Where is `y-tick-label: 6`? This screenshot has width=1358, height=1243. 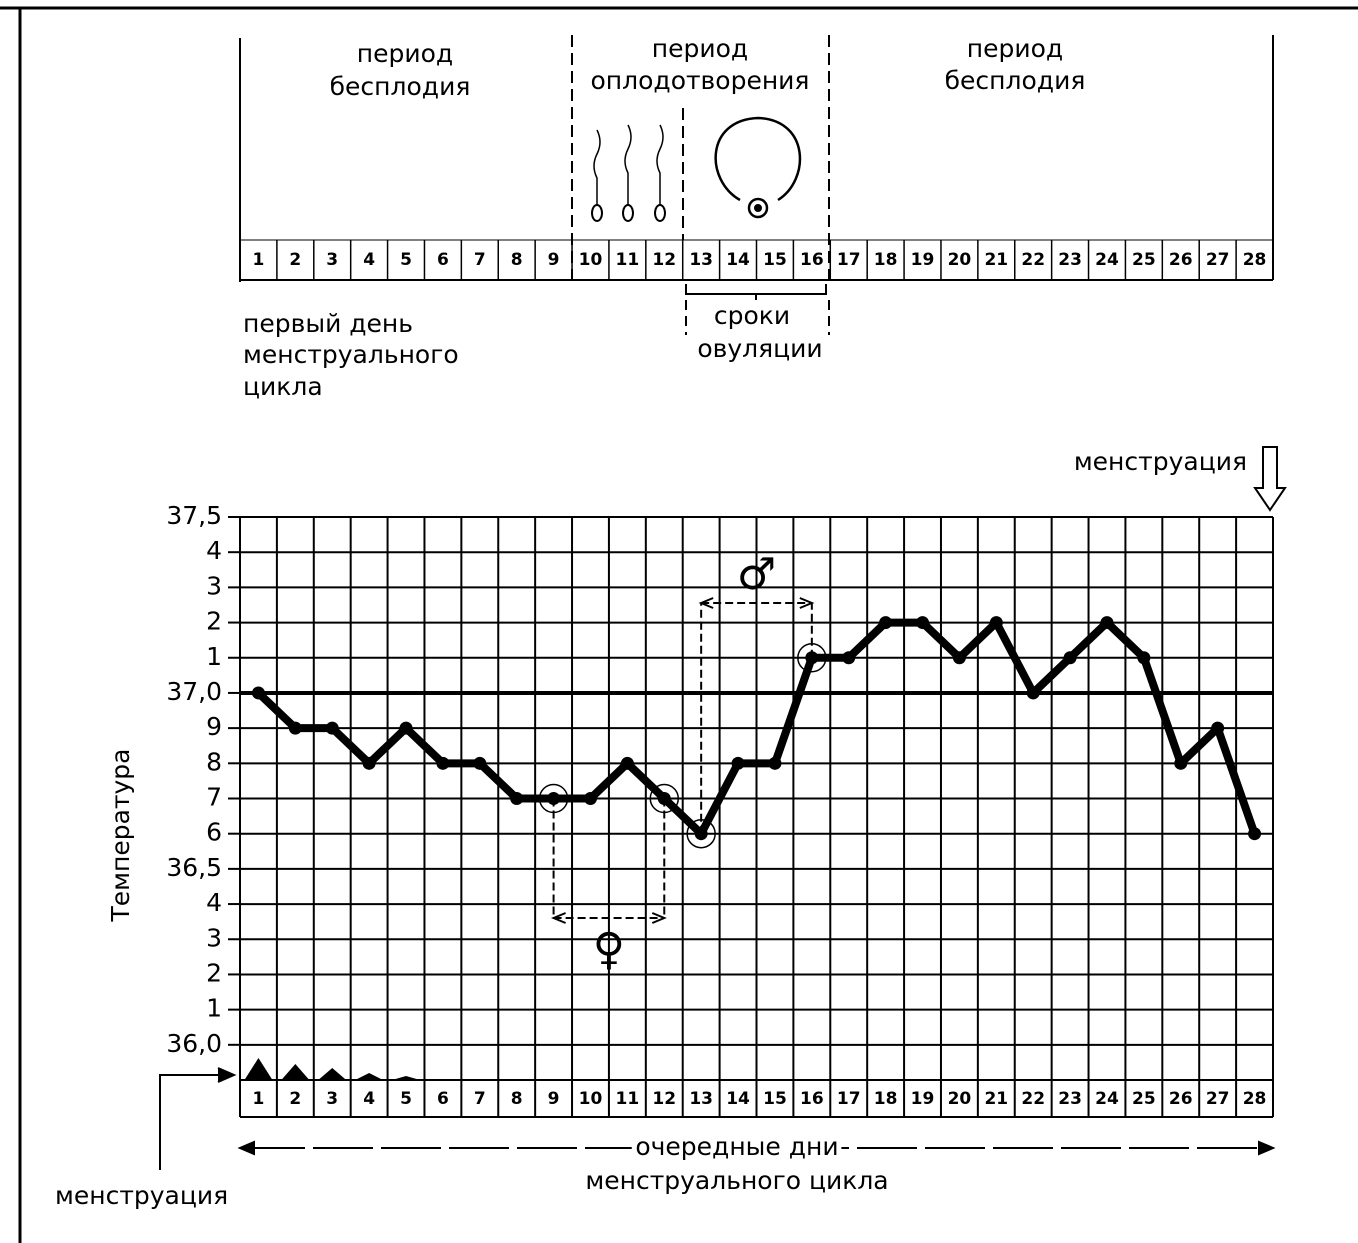 y-tick-label: 6 is located at coordinates (214, 832).